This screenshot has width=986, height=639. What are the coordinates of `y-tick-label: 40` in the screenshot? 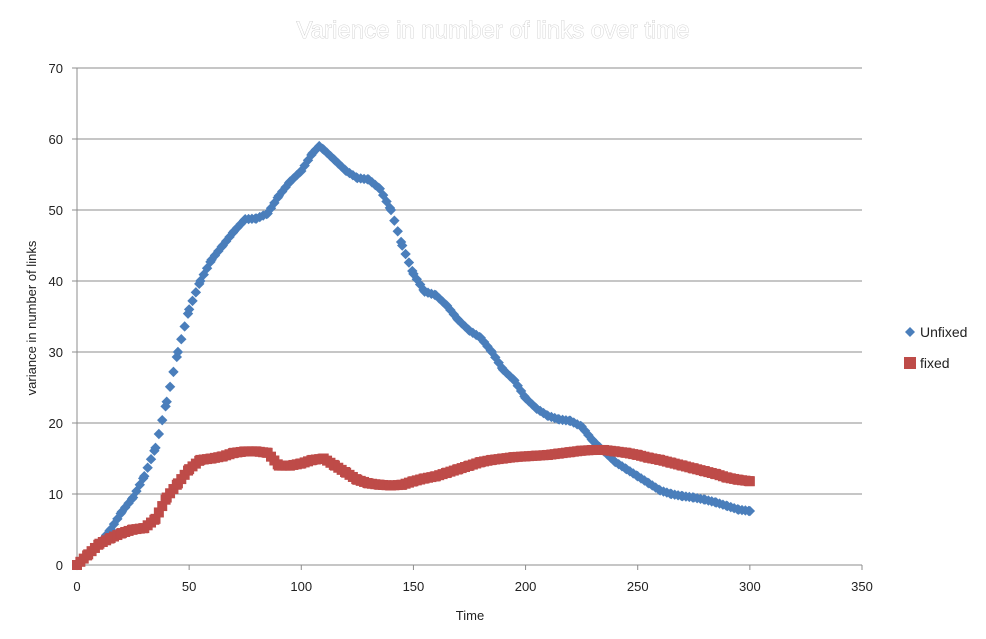 It's located at (56, 281).